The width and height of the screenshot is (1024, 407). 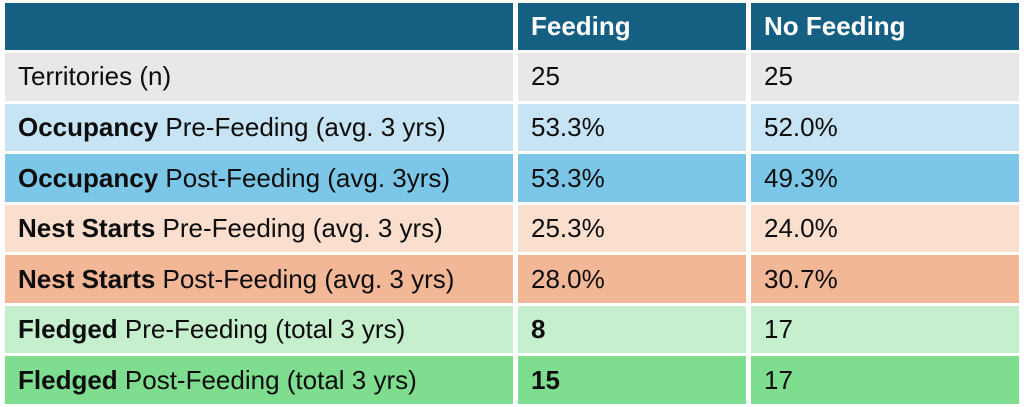 I want to click on feeding-value: 25, so click(x=632, y=77).